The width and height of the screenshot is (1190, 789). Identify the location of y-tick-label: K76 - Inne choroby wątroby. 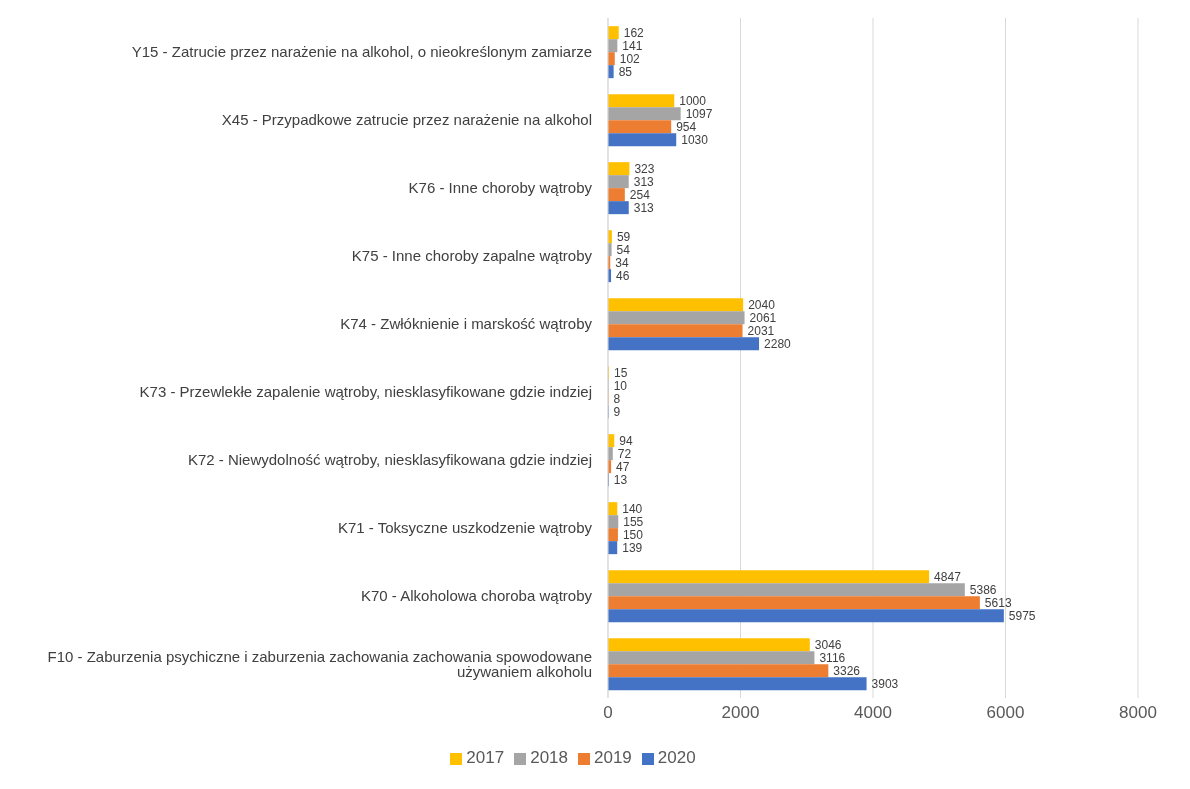
(500, 188).